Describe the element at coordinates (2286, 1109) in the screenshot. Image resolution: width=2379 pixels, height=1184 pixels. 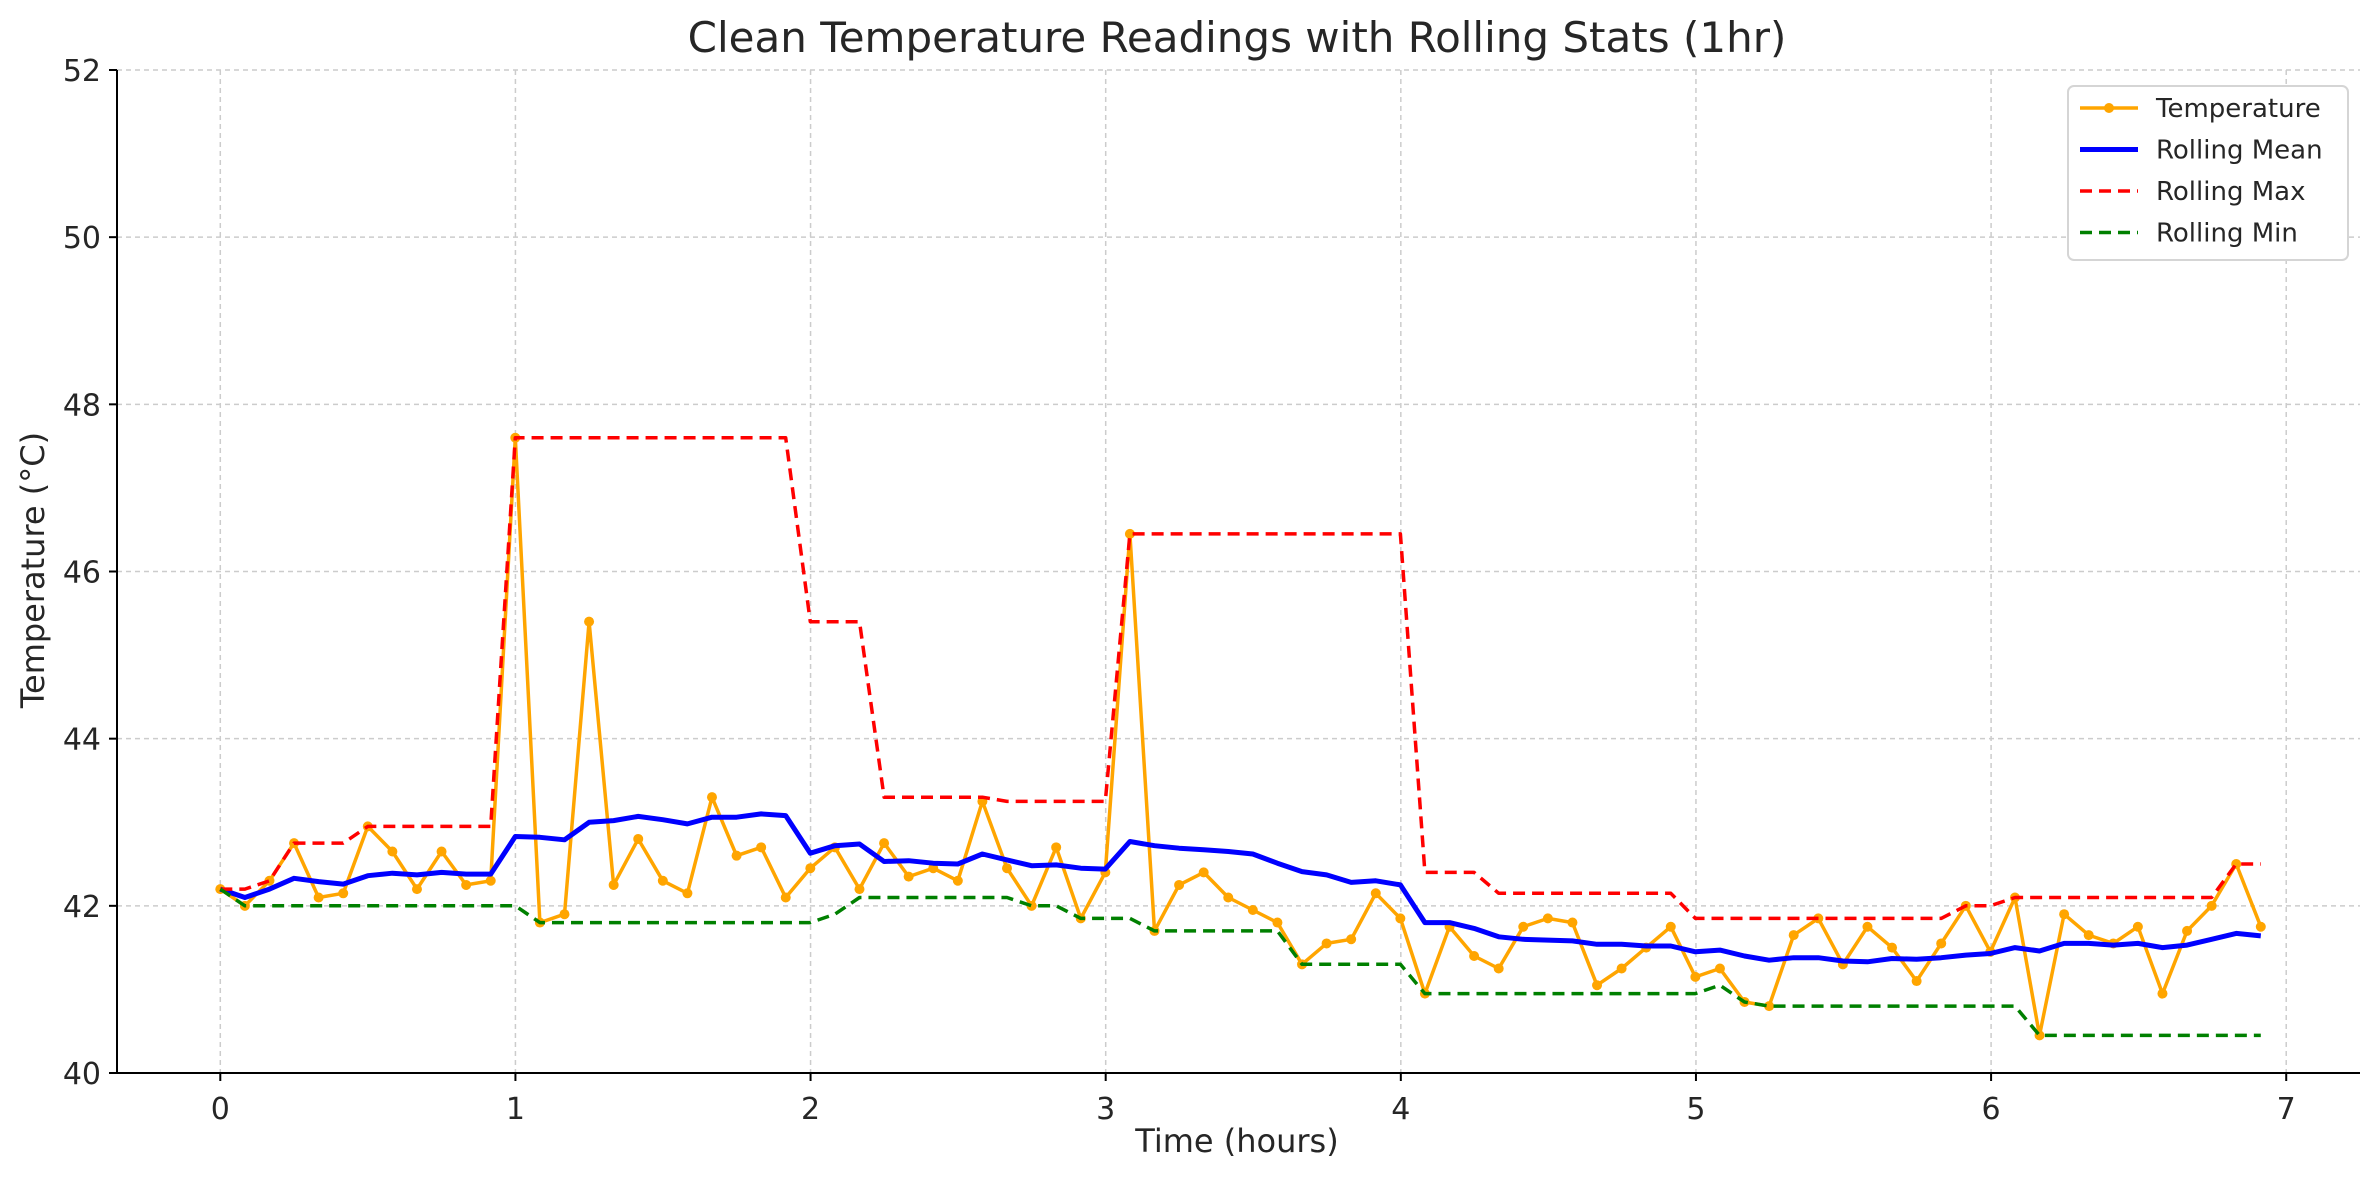
I see `x-tick-label: 7` at that location.